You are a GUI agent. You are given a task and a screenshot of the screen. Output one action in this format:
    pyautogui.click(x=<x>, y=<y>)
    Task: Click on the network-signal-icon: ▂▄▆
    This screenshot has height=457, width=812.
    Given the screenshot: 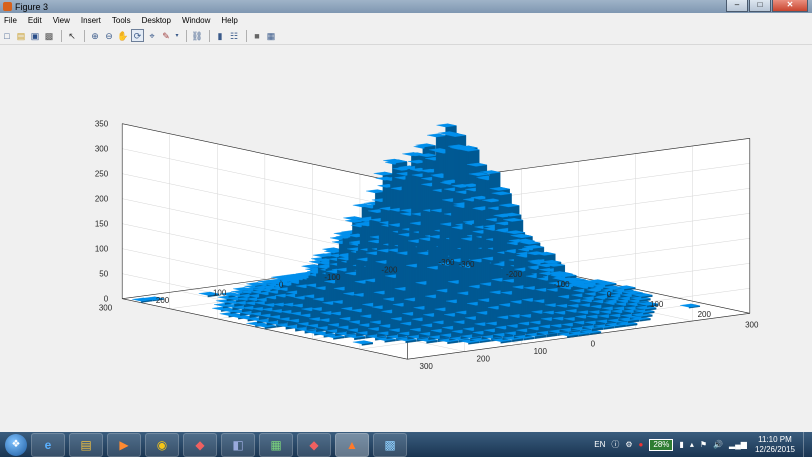 What is the action you would take?
    pyautogui.click(x=737, y=444)
    